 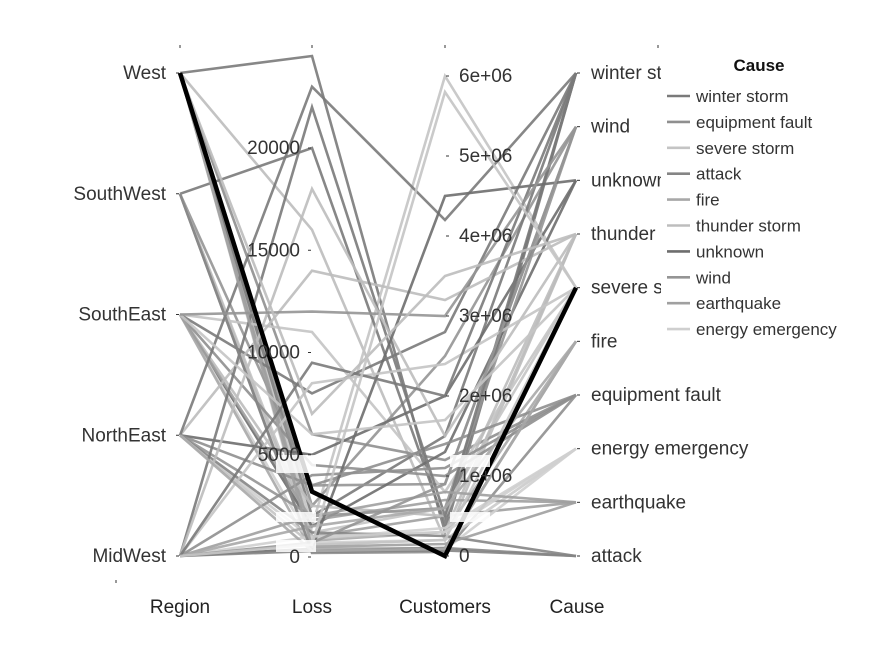 I want to click on legend-label-energy-emergency: energy emergency, so click(x=766, y=329).